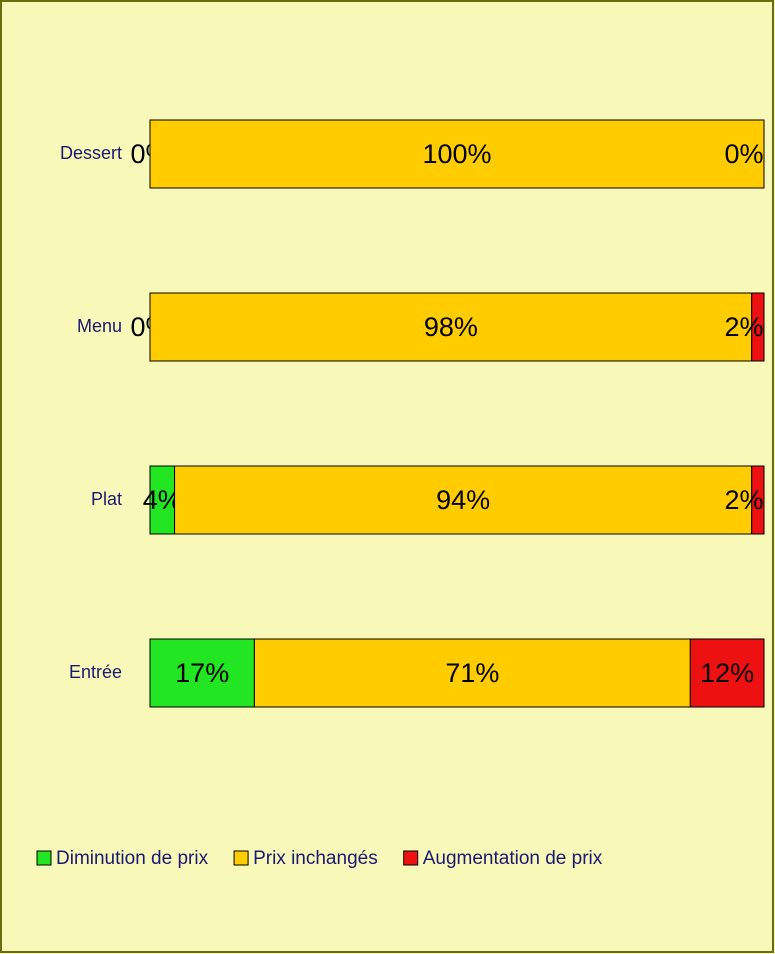 The height and width of the screenshot is (954, 775). I want to click on value-label: 0%, so click(743, 154).